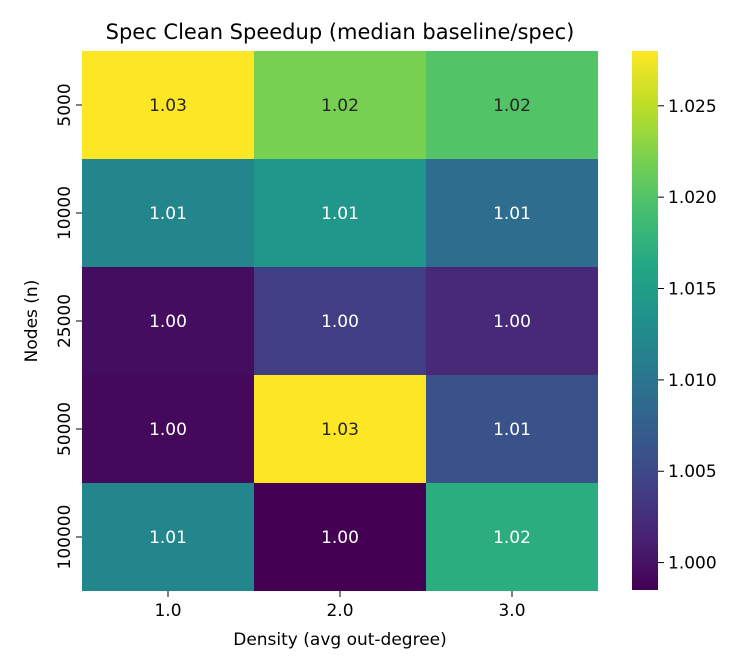 The height and width of the screenshot is (672, 756). I want to click on colorbar-tick-label: 1.000, so click(692, 564).